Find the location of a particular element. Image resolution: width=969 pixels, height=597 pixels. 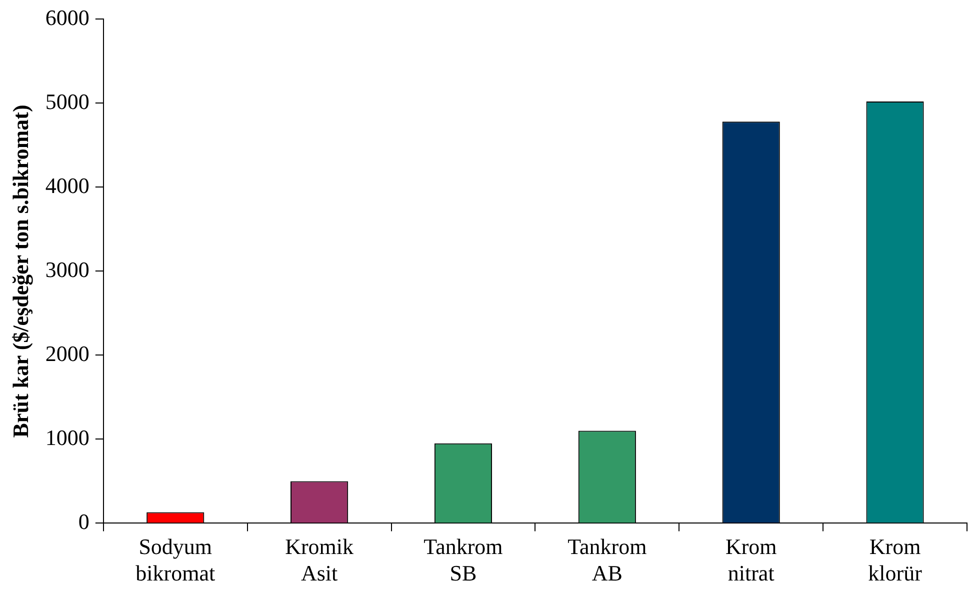

y-tick-label: 4000 is located at coordinates (67, 185).